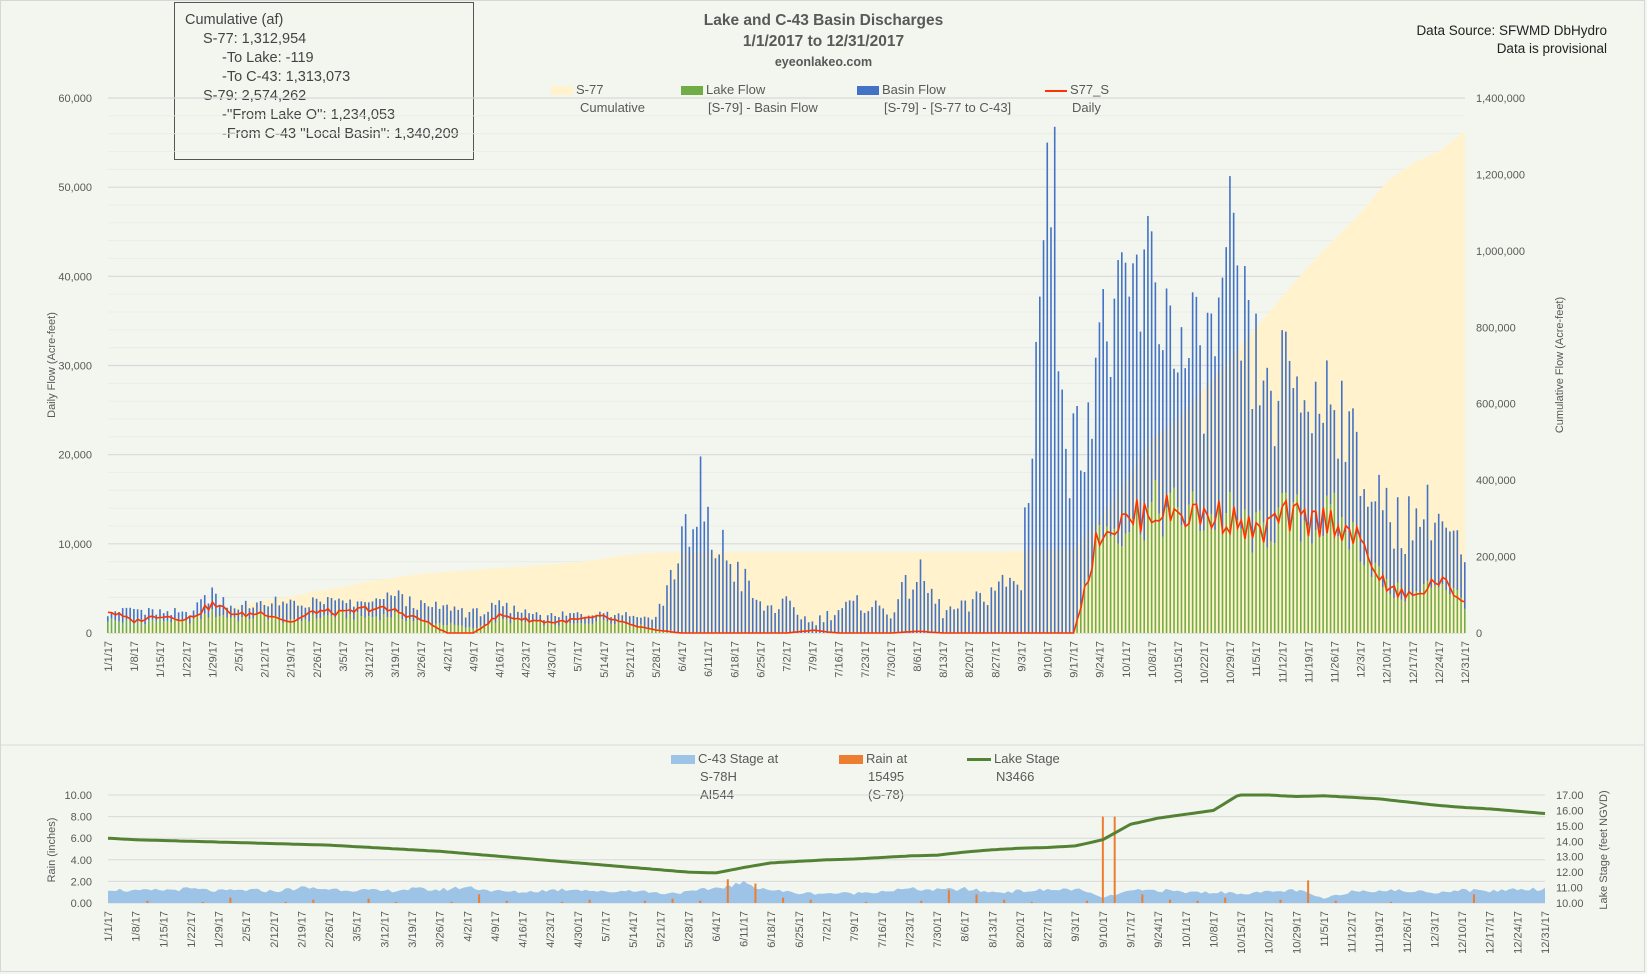 Image resolution: width=1647 pixels, height=974 pixels. What do you see at coordinates (934, 99) in the screenshot?
I see `legend-basin-flow: Basin Flow [S-79] - [S-77 to C-43]` at bounding box center [934, 99].